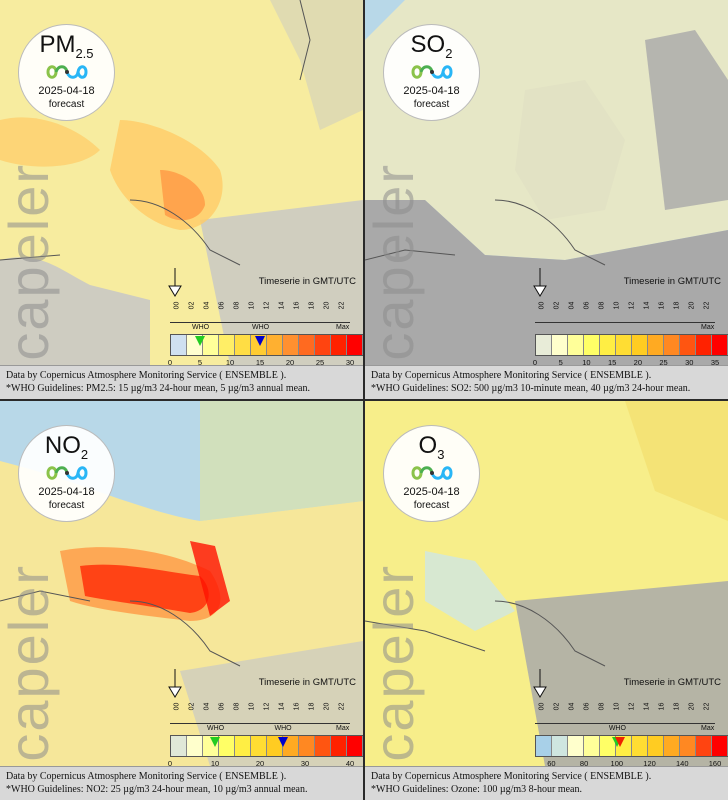 This screenshot has height=800, width=728. Describe the element at coordinates (682, 763) in the screenshot. I see `scale-tick-label: 140` at that location.